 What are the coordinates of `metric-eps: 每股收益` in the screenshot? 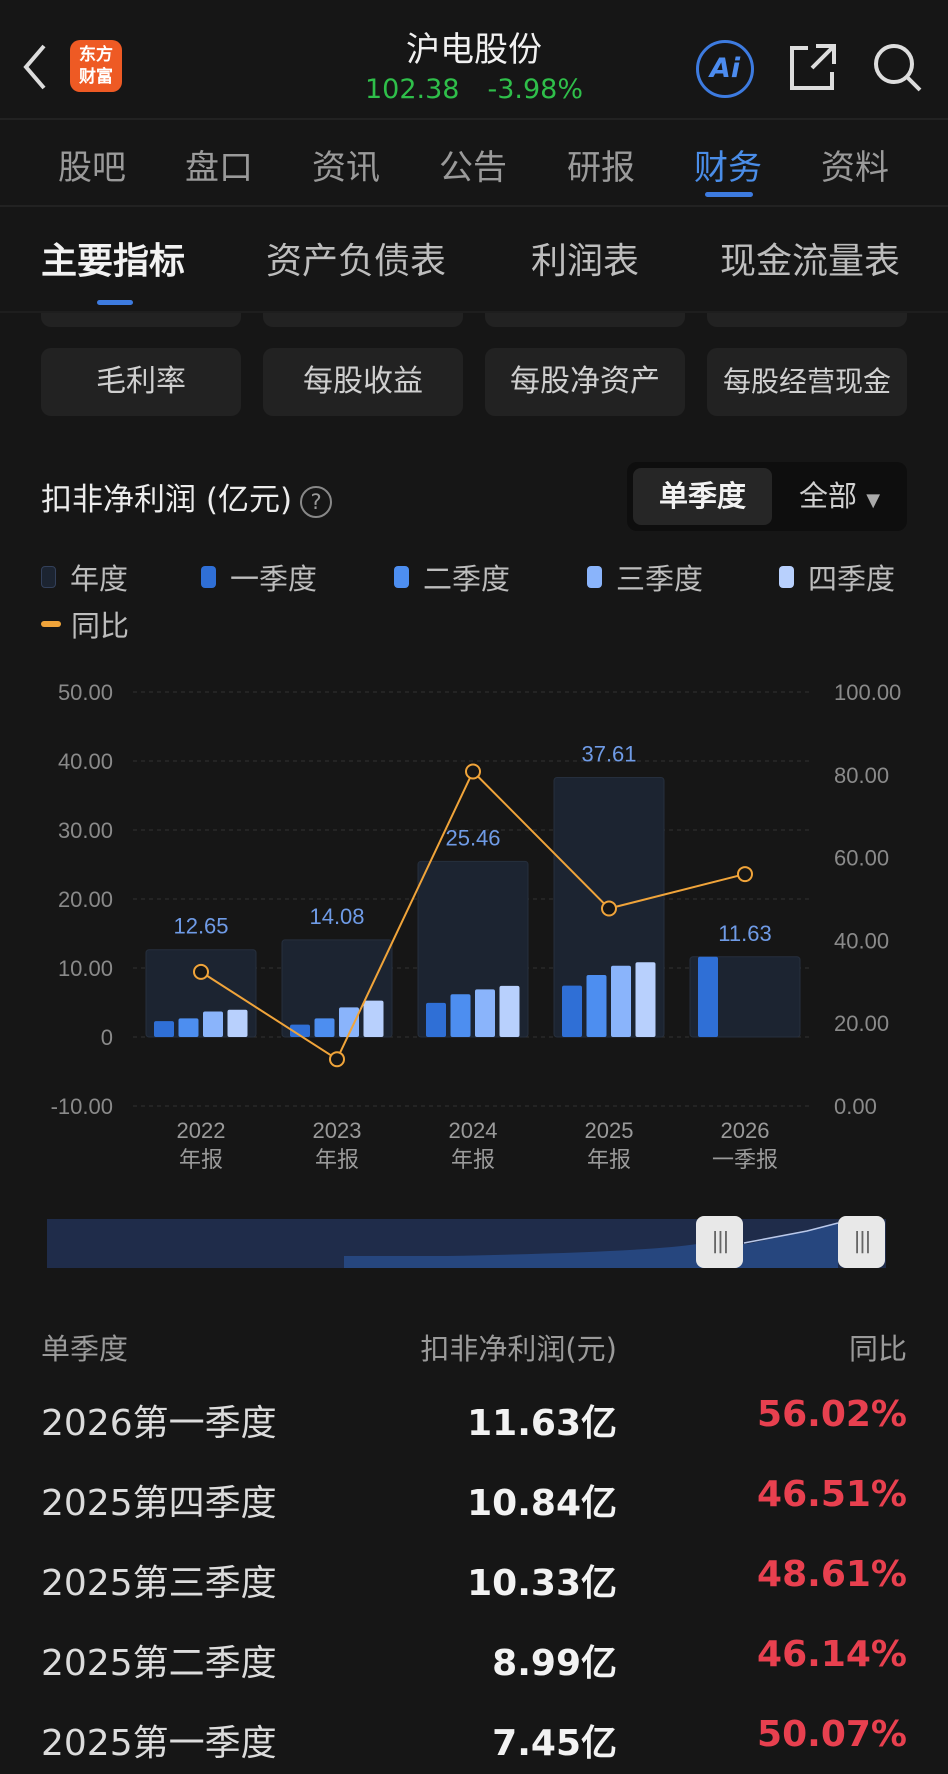 It's located at (363, 382).